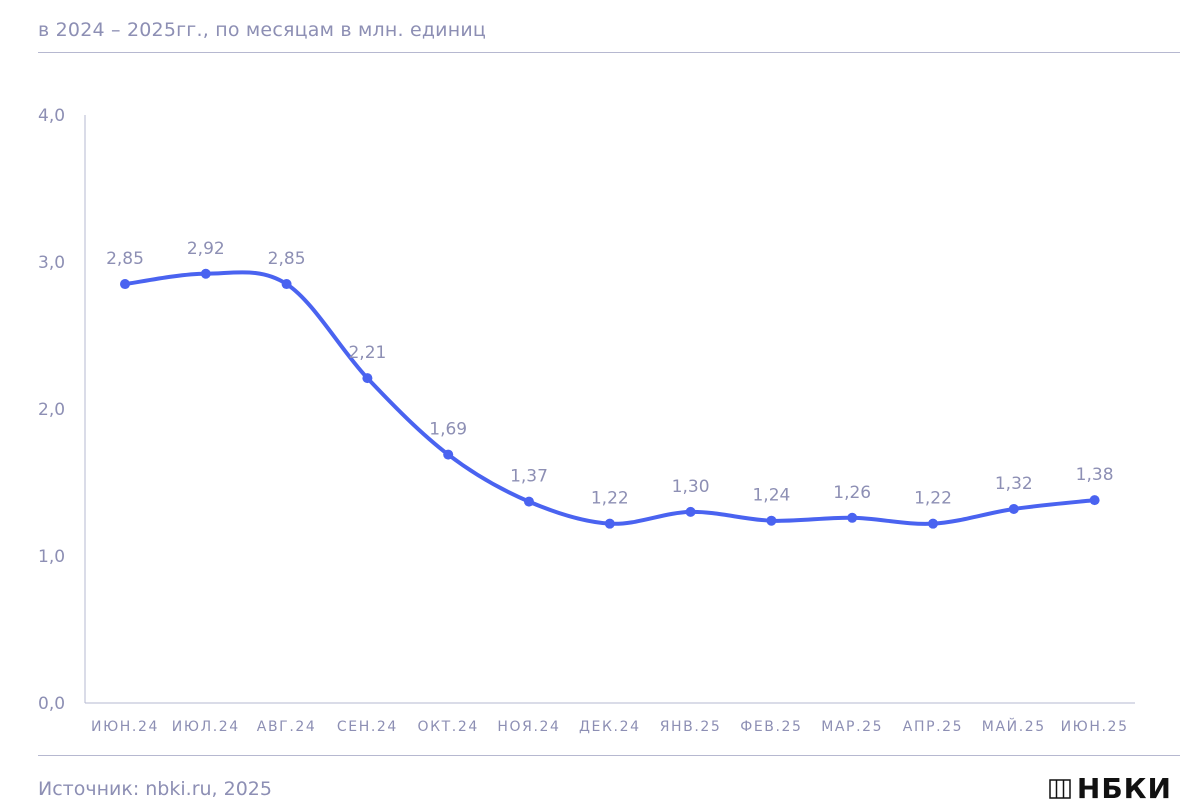 The width and height of the screenshot is (1200, 805). I want to click on y-tick-label: 3,0, so click(51, 263).